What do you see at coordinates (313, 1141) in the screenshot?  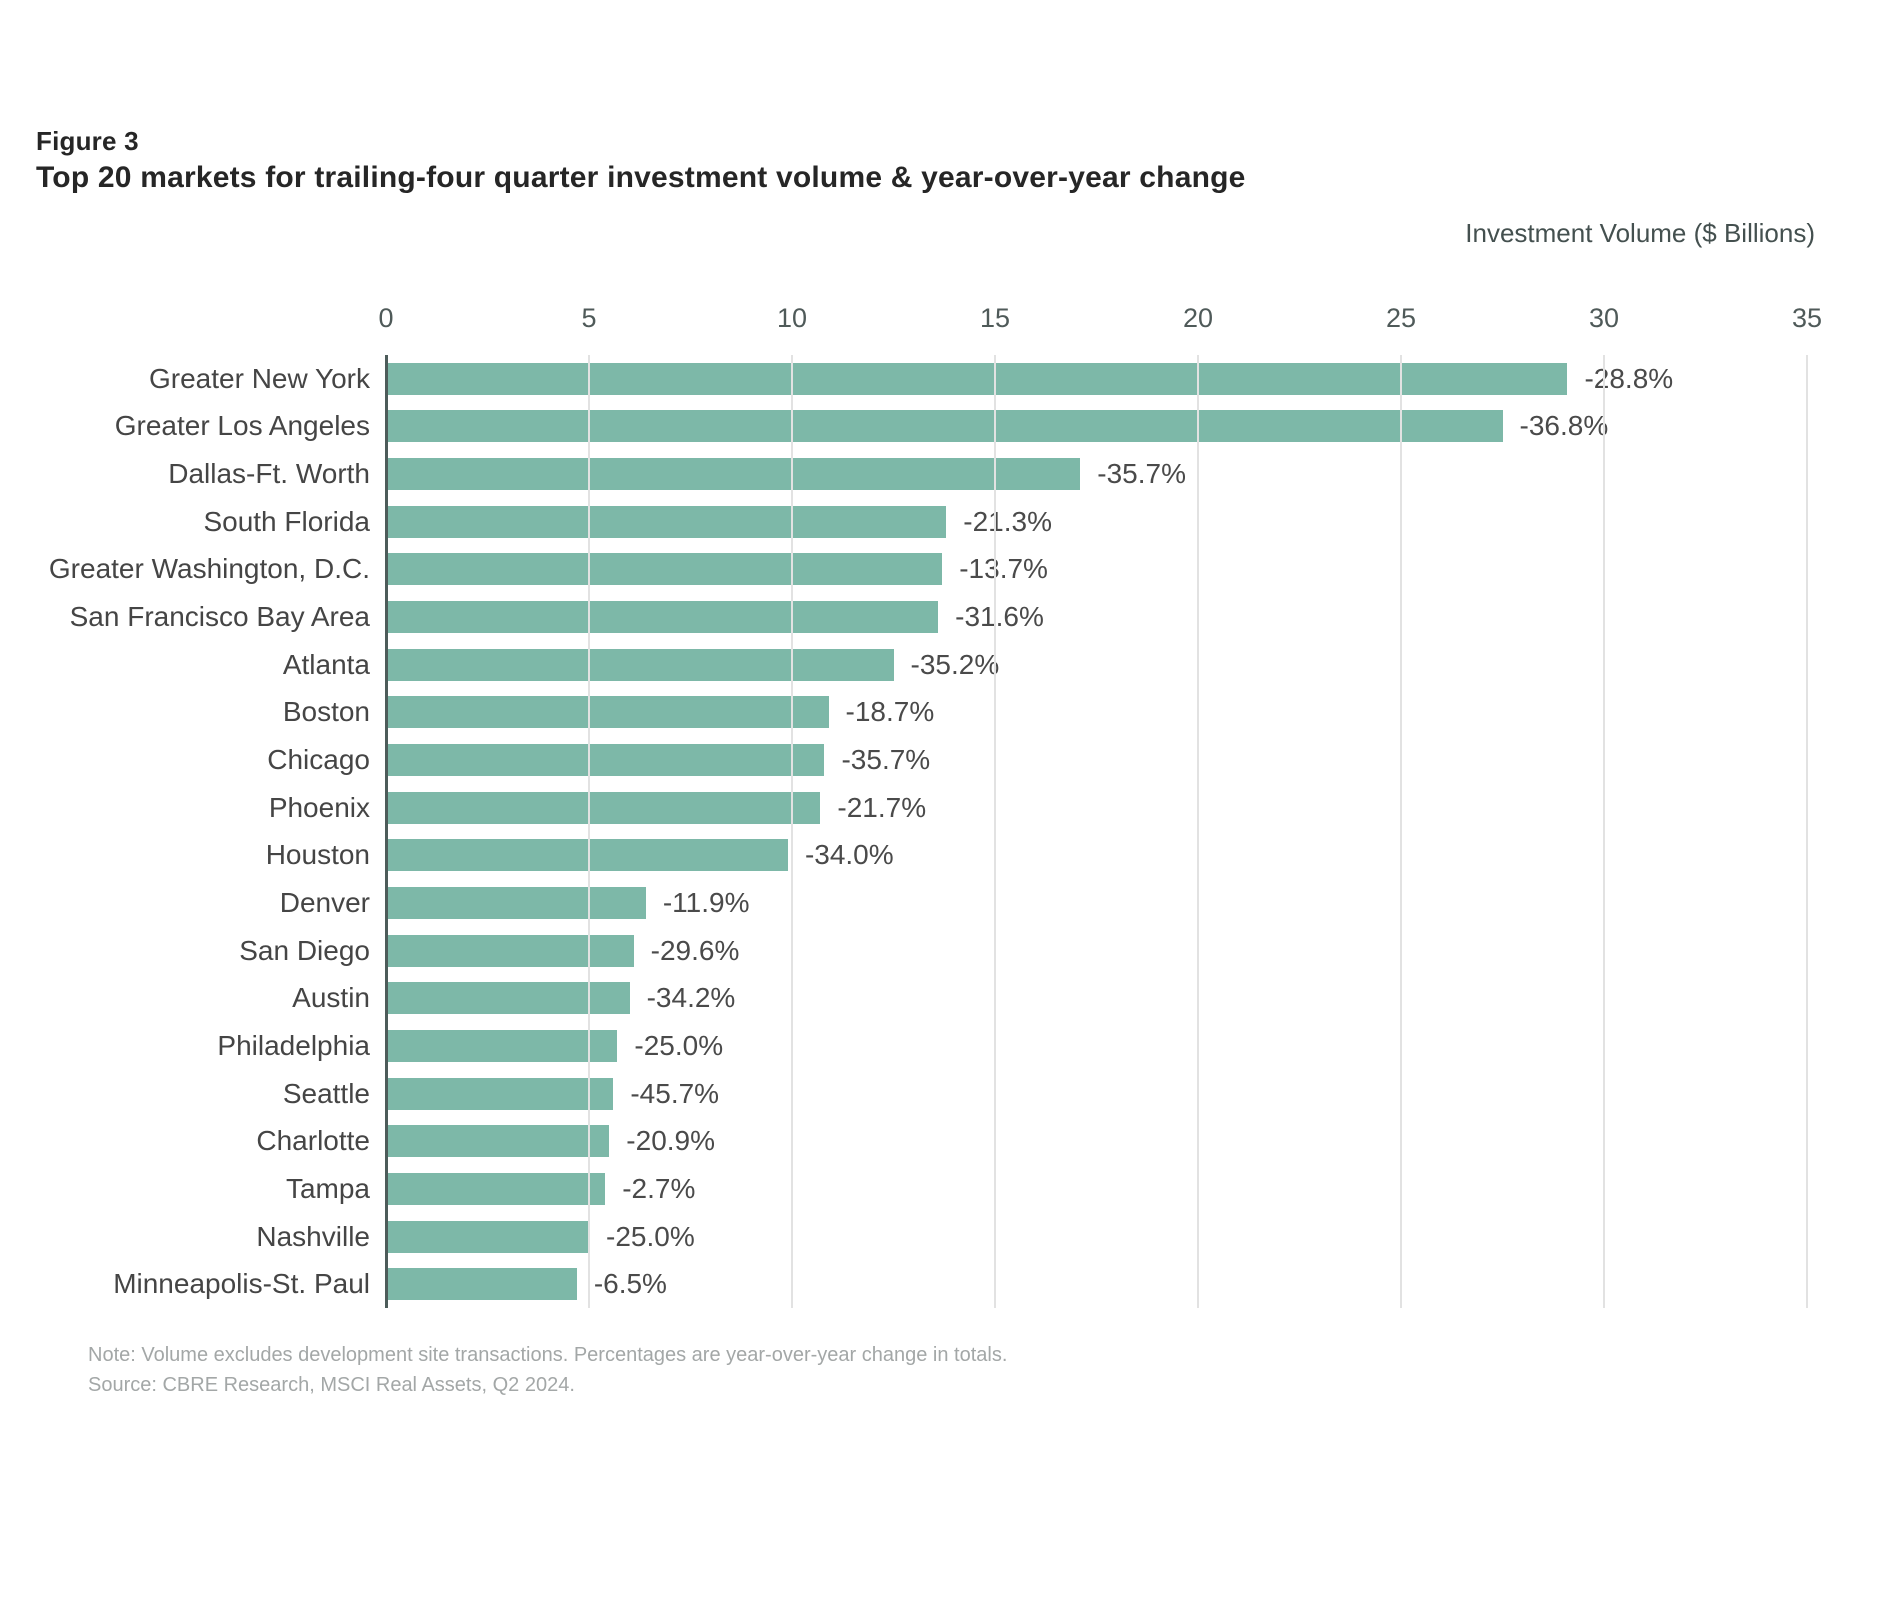 I see `category-label: Charlotte` at bounding box center [313, 1141].